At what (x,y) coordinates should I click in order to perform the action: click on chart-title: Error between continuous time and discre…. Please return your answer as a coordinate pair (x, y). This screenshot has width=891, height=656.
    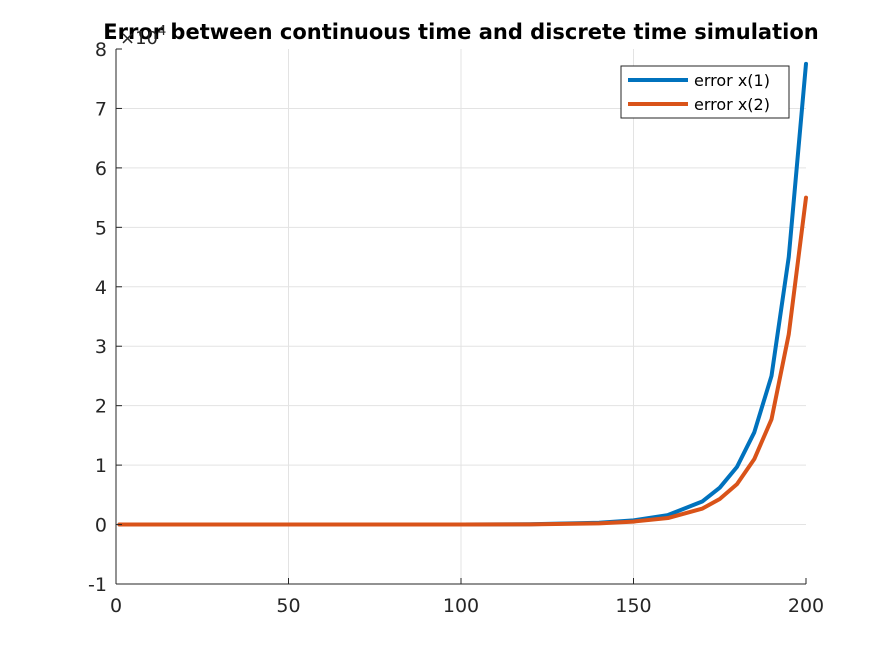
    Looking at the image, I should click on (460, 32).